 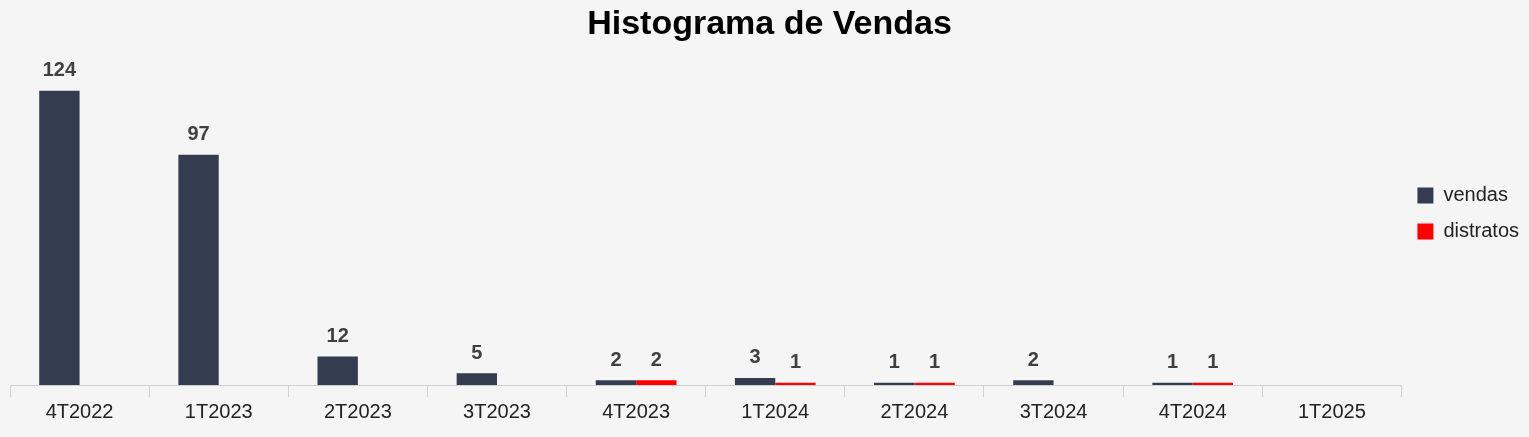 I want to click on x-tick-label: 3T2023, so click(x=497, y=410).